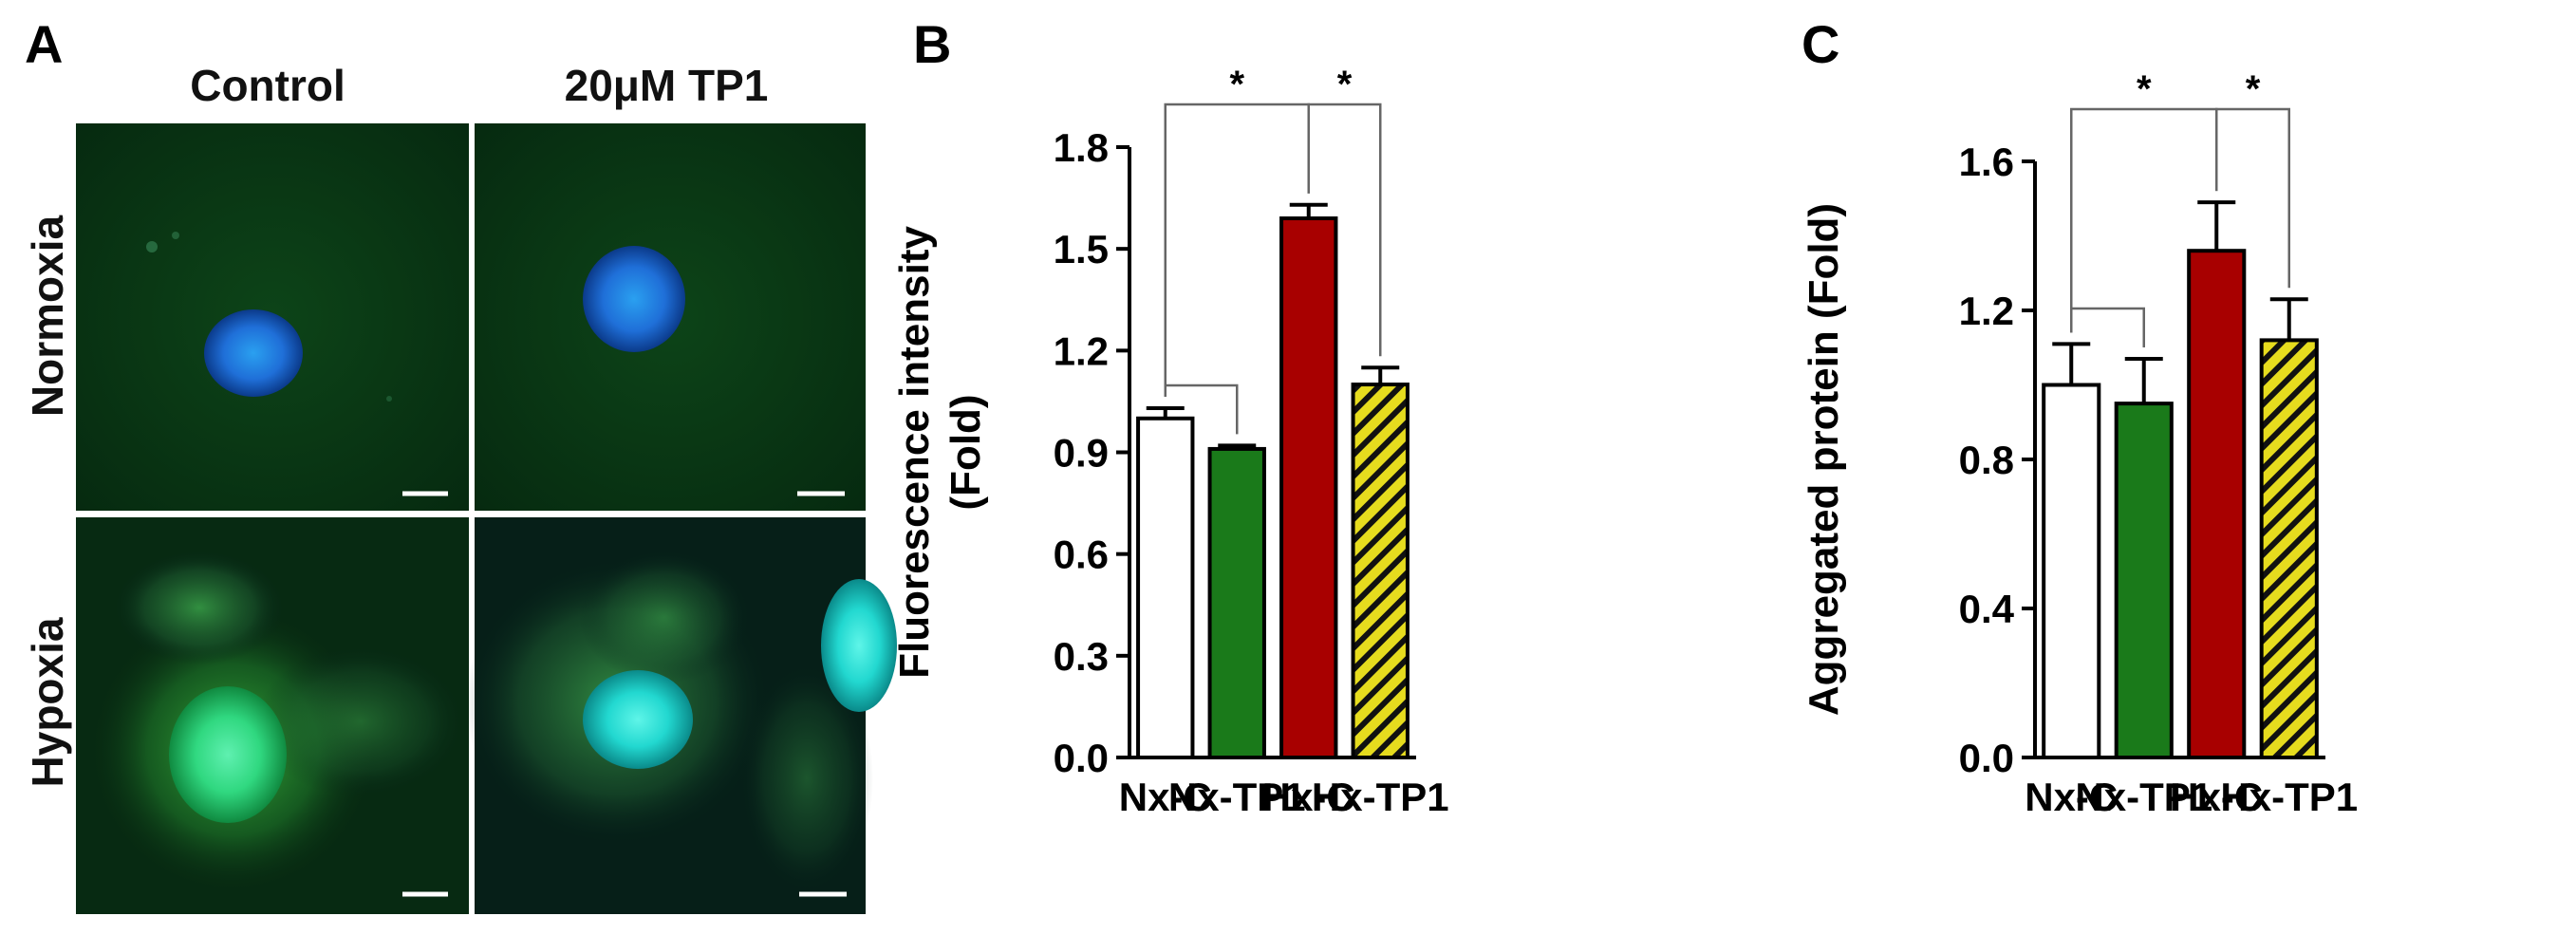 The width and height of the screenshot is (2576, 935). Describe the element at coordinates (48, 702) in the screenshot. I see `row-header-hypoxia: Hypoxia` at that location.